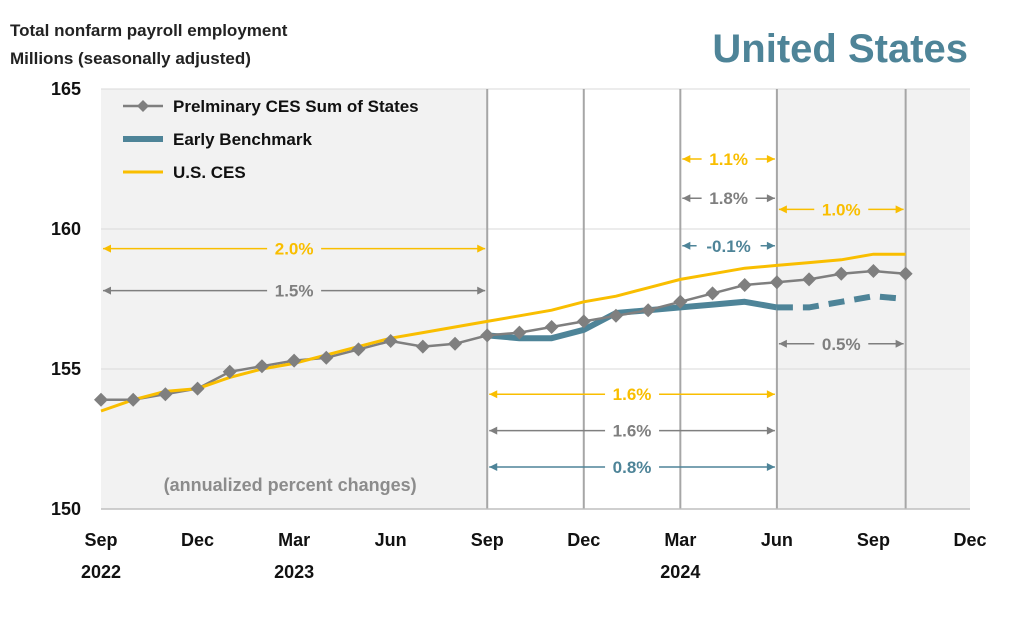 This screenshot has height=630, width=1032. What do you see at coordinates (66, 369) in the screenshot?
I see `y-tick-label: 155` at bounding box center [66, 369].